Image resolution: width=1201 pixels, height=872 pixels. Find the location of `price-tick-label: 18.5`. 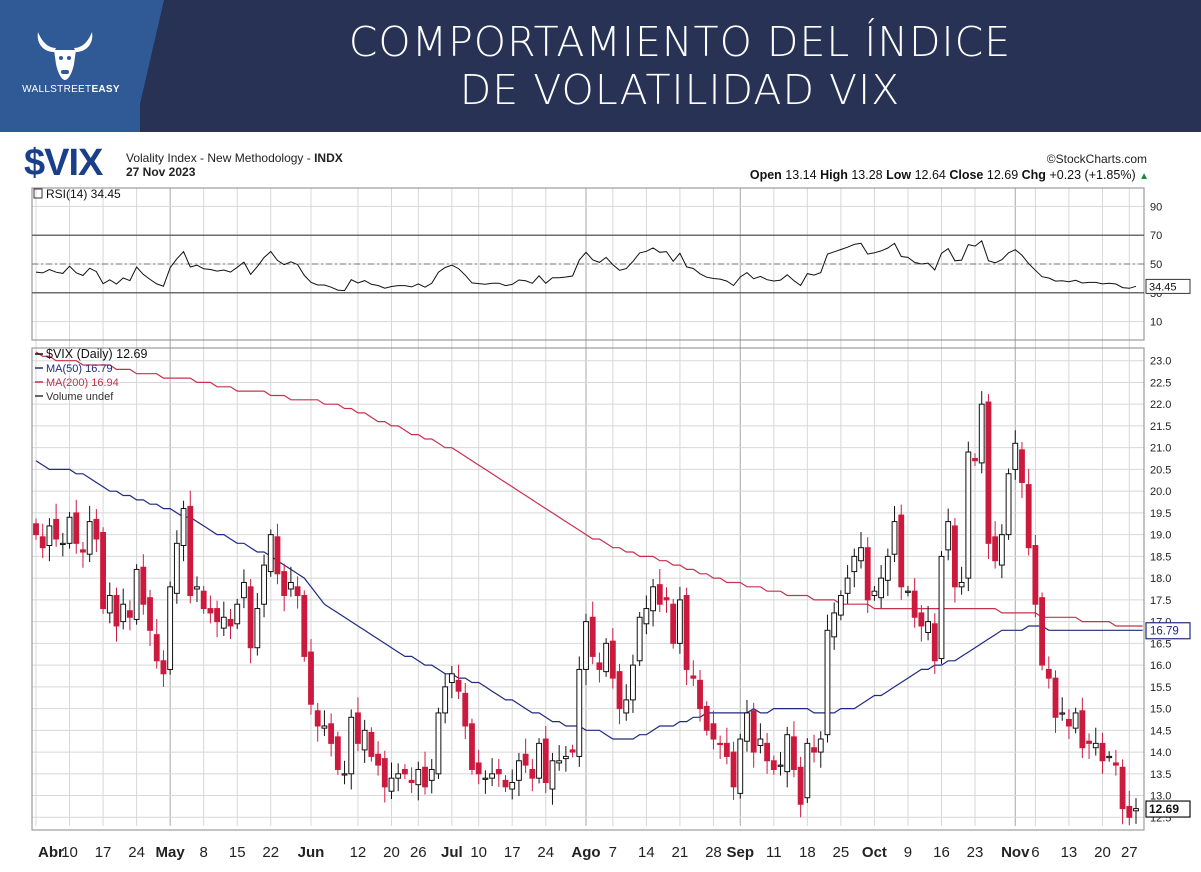

price-tick-label: 18.5 is located at coordinates (1160, 557).